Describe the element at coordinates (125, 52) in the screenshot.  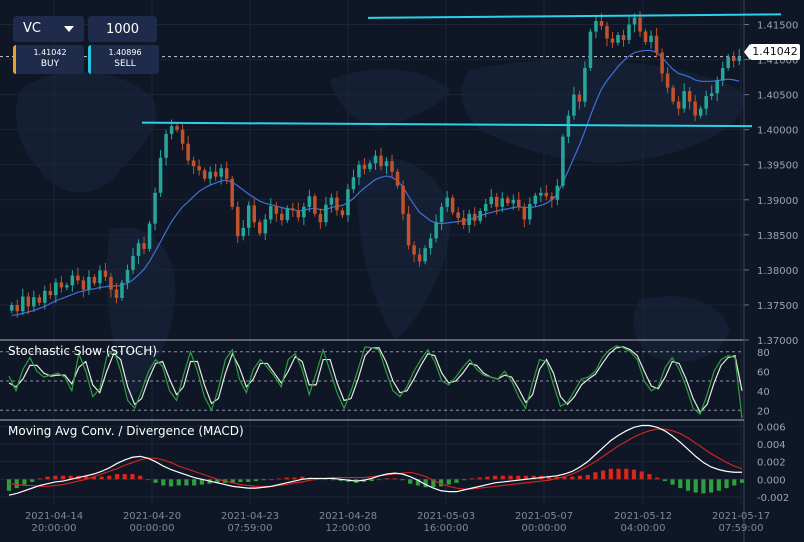
I see `sell-price: 1.40896` at that location.